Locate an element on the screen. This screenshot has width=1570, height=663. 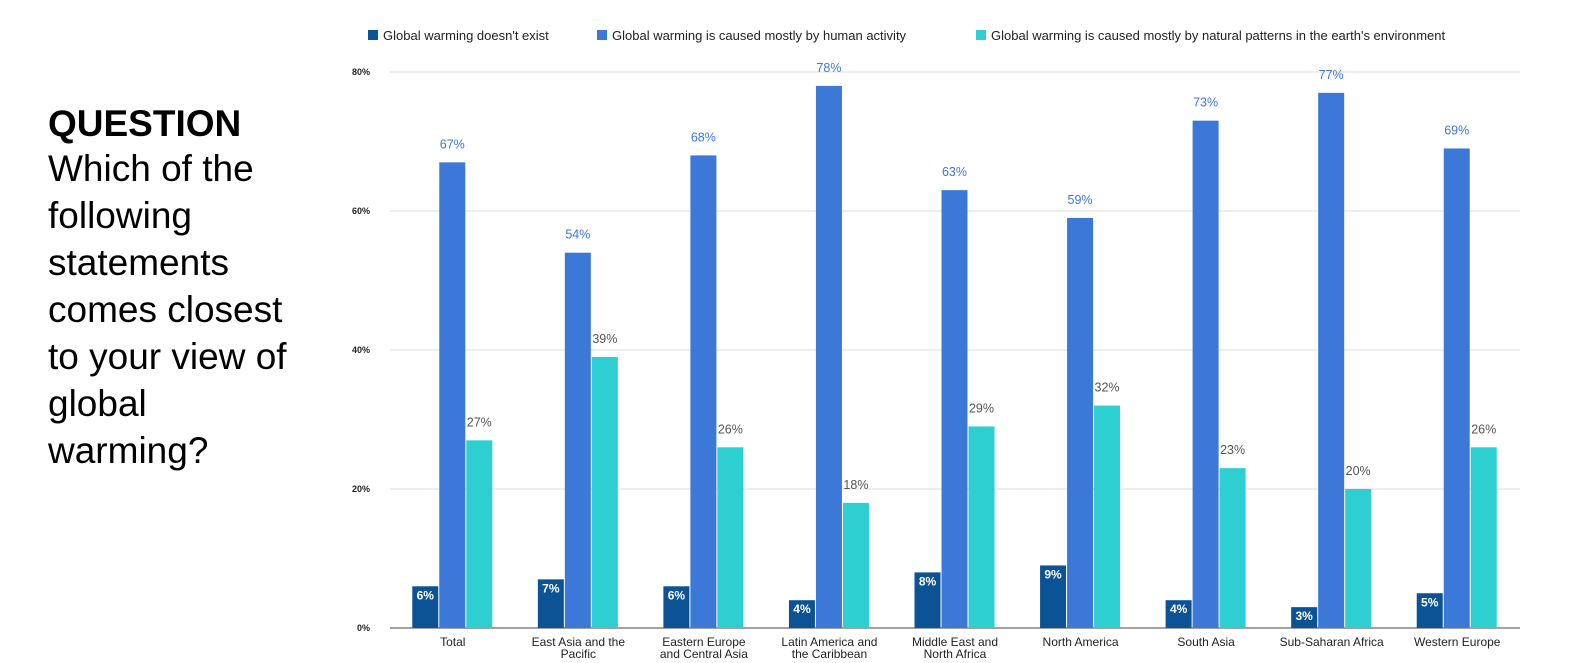
x-tick-label: Latin America and is located at coordinates (829, 642).